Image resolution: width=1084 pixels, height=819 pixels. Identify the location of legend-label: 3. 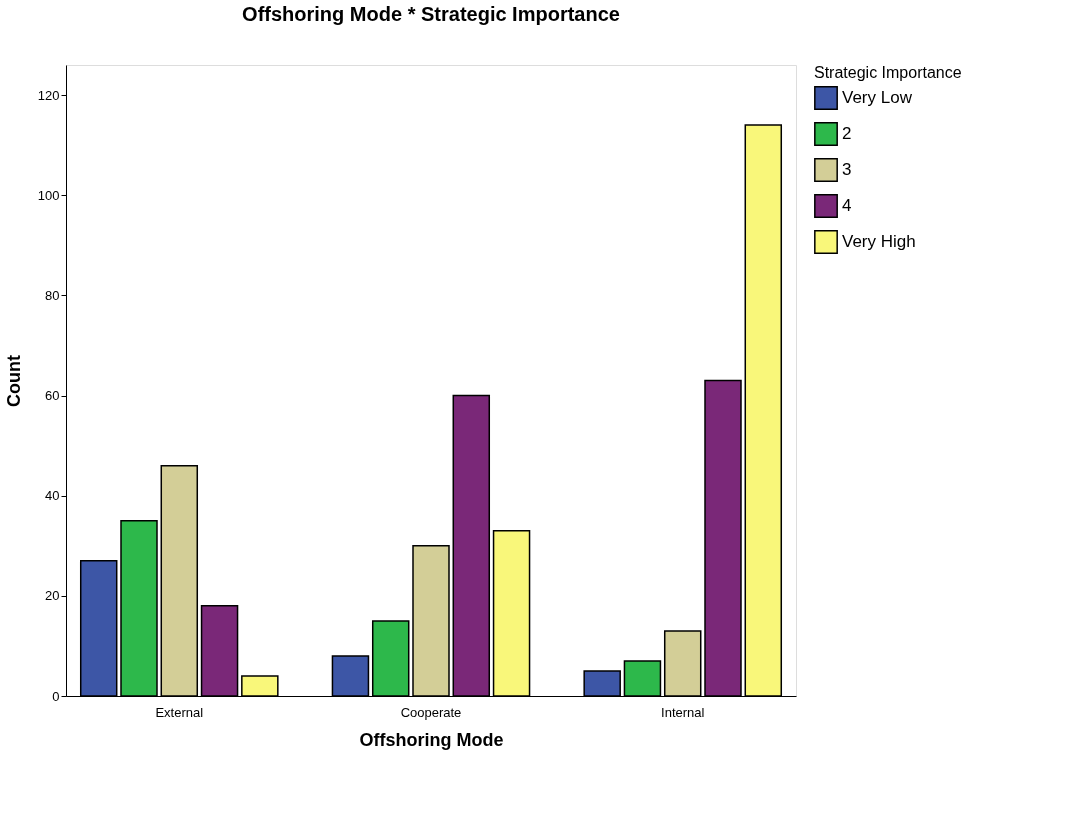
(847, 169).